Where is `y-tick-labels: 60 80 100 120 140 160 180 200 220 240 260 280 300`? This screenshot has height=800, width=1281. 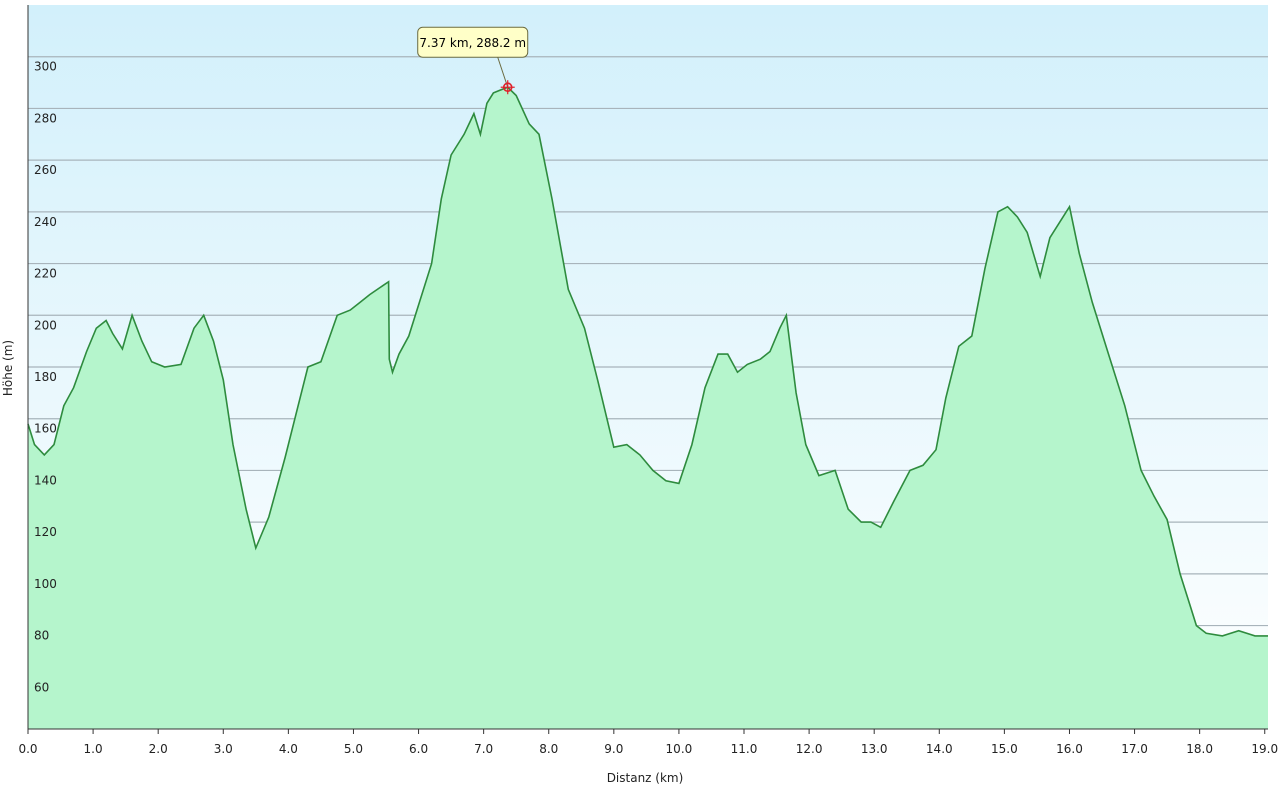
y-tick-labels: 60 80 100 120 140 160 180 200 220 240 260 280 300 is located at coordinates (45, 377).